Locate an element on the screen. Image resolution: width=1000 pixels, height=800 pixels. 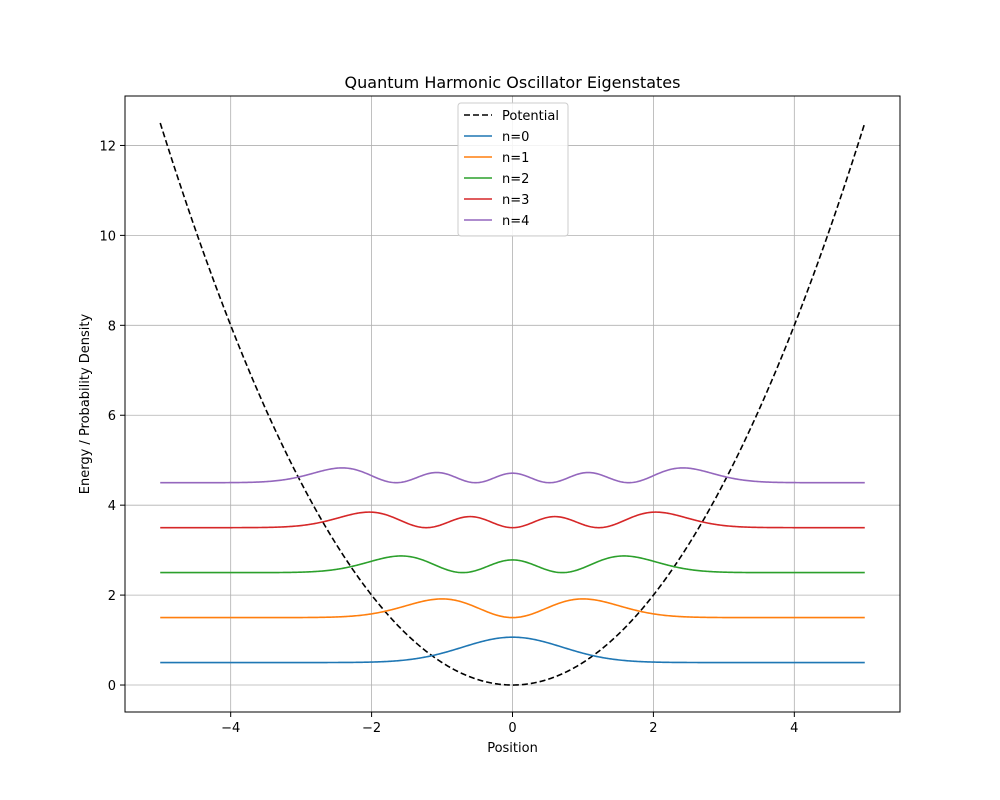
legend-label: n=0 is located at coordinates (515, 137).